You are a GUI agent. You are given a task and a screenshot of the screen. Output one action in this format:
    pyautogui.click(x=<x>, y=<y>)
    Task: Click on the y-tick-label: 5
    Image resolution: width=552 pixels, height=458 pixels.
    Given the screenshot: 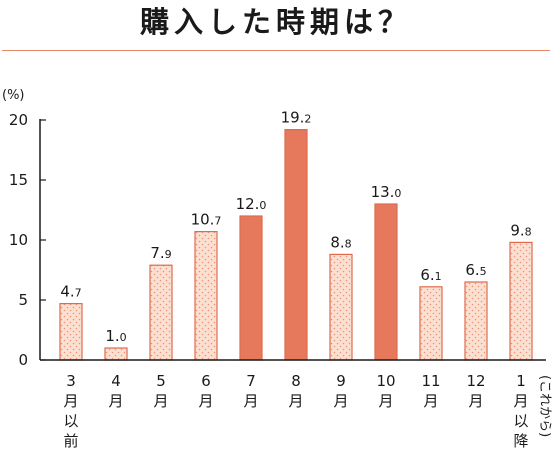 What is the action you would take?
    pyautogui.click(x=23, y=300)
    